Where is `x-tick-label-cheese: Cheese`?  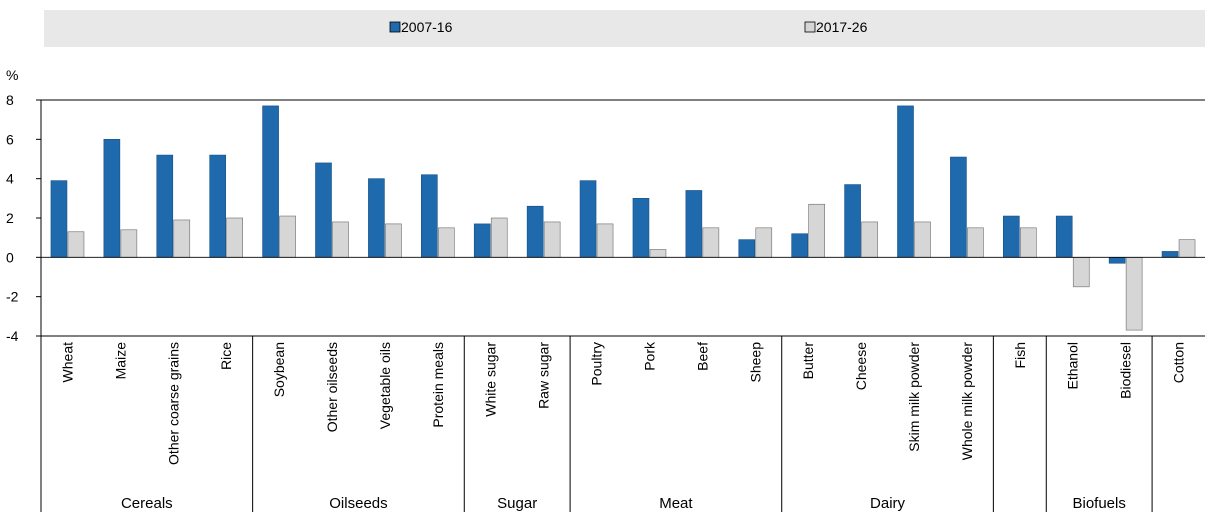 x-tick-label-cheese: Cheese is located at coordinates (861, 366).